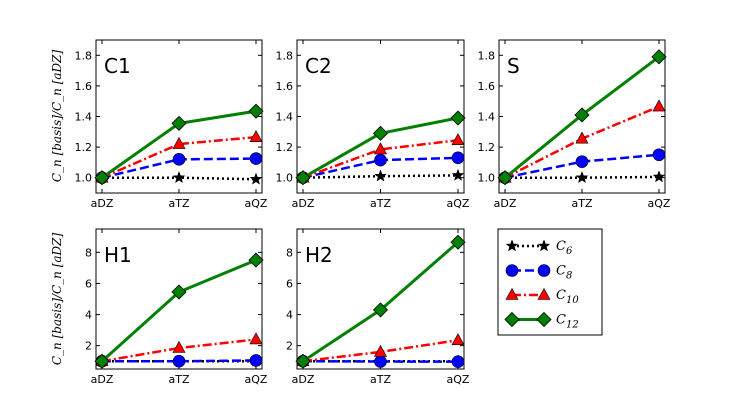 Image resolution: width=747 pixels, height=415 pixels. Describe the element at coordinates (318, 66) in the screenshot. I see `panel-label: C2` at that location.